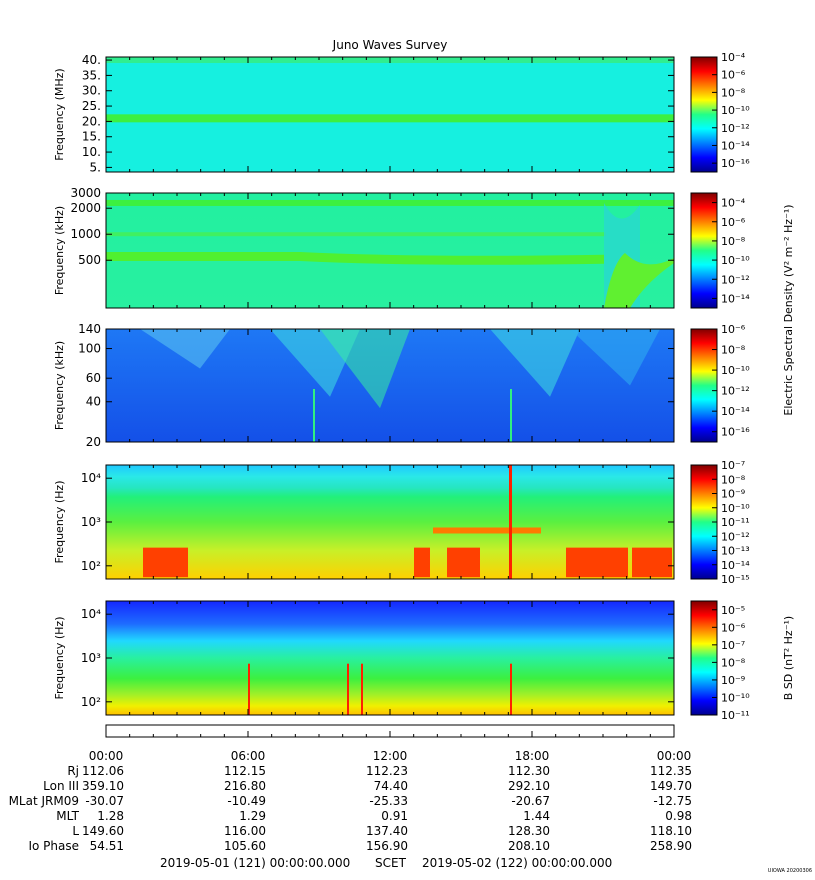  What do you see at coordinates (93, 378) in the screenshot?
I see `y-tick-label: 60` at bounding box center [93, 378].